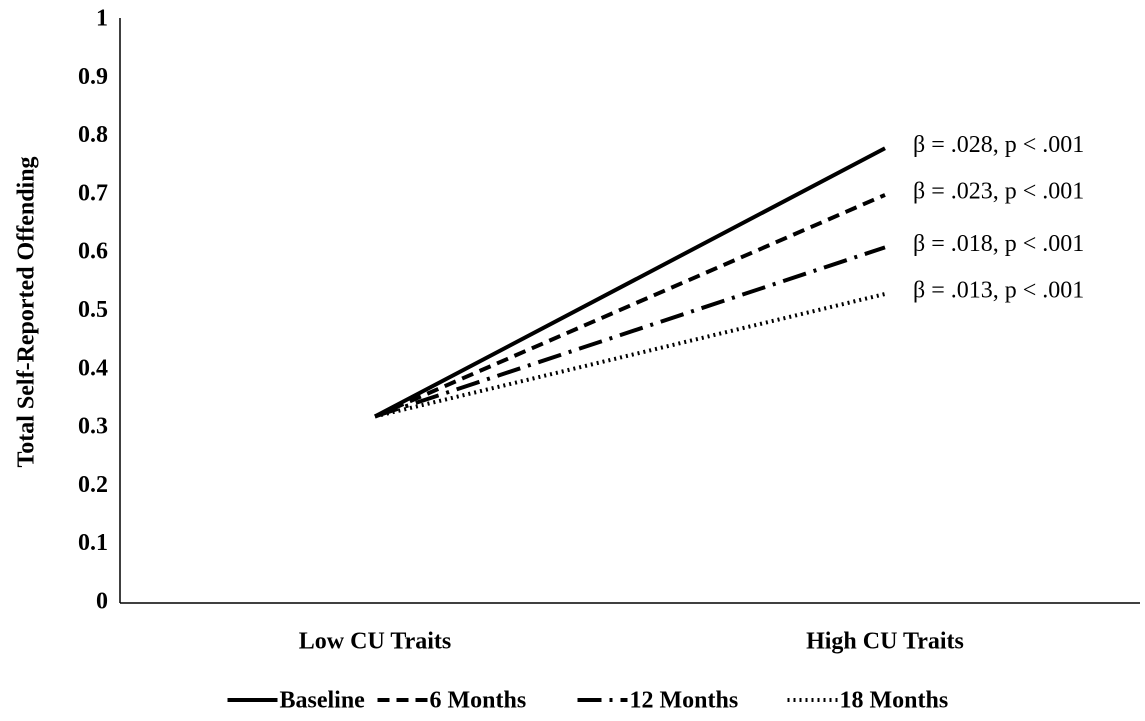 The height and width of the screenshot is (721, 1145). Describe the element at coordinates (93, 135) in the screenshot. I see `y-tick-label: 0.8` at that location.